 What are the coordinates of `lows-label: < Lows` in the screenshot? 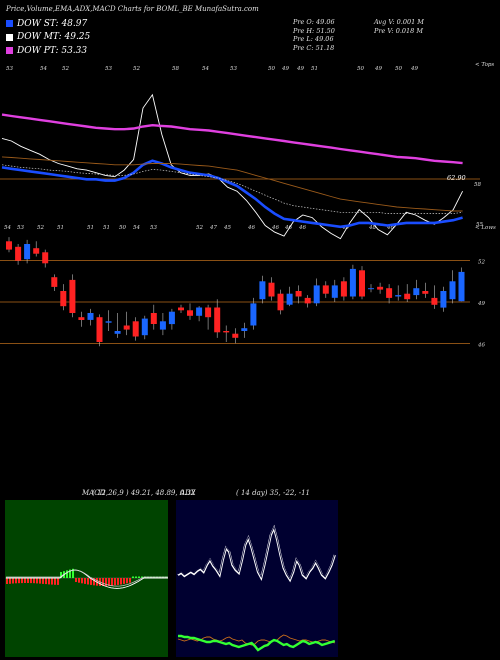 It's located at (485, 228).